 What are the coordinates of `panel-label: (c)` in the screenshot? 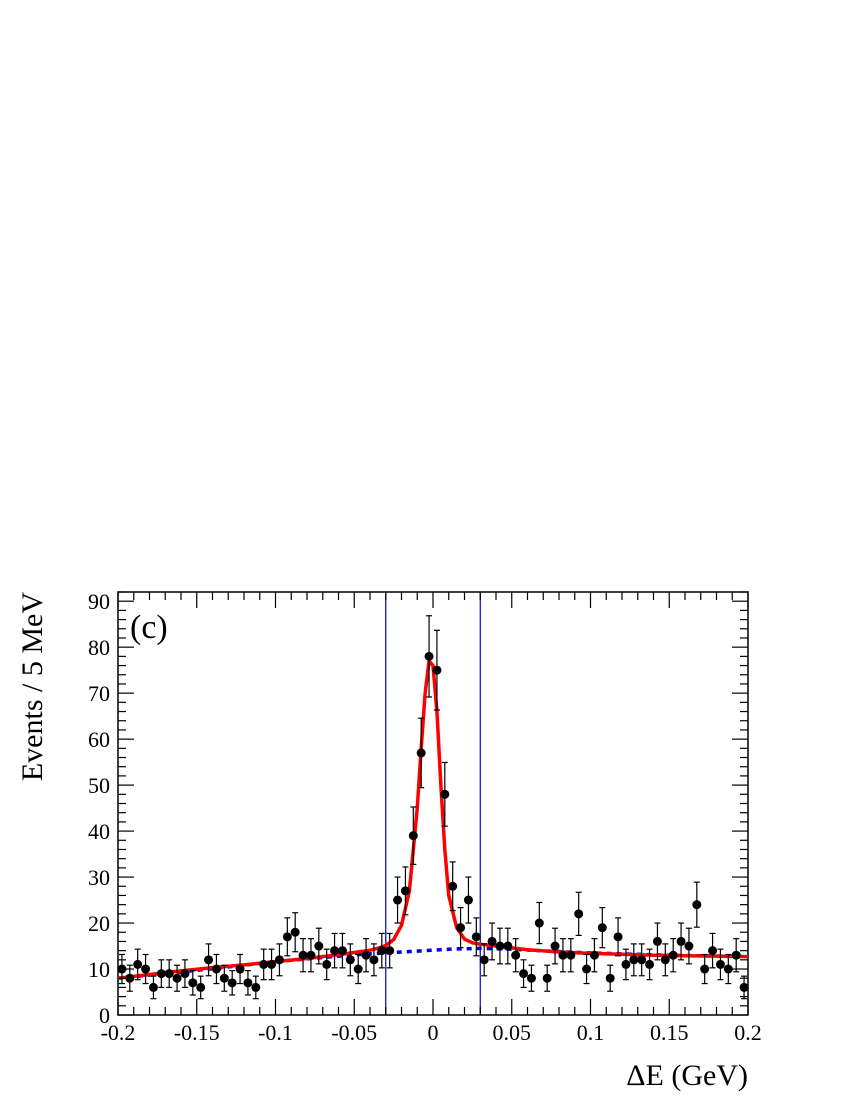 It's located at (149, 627).